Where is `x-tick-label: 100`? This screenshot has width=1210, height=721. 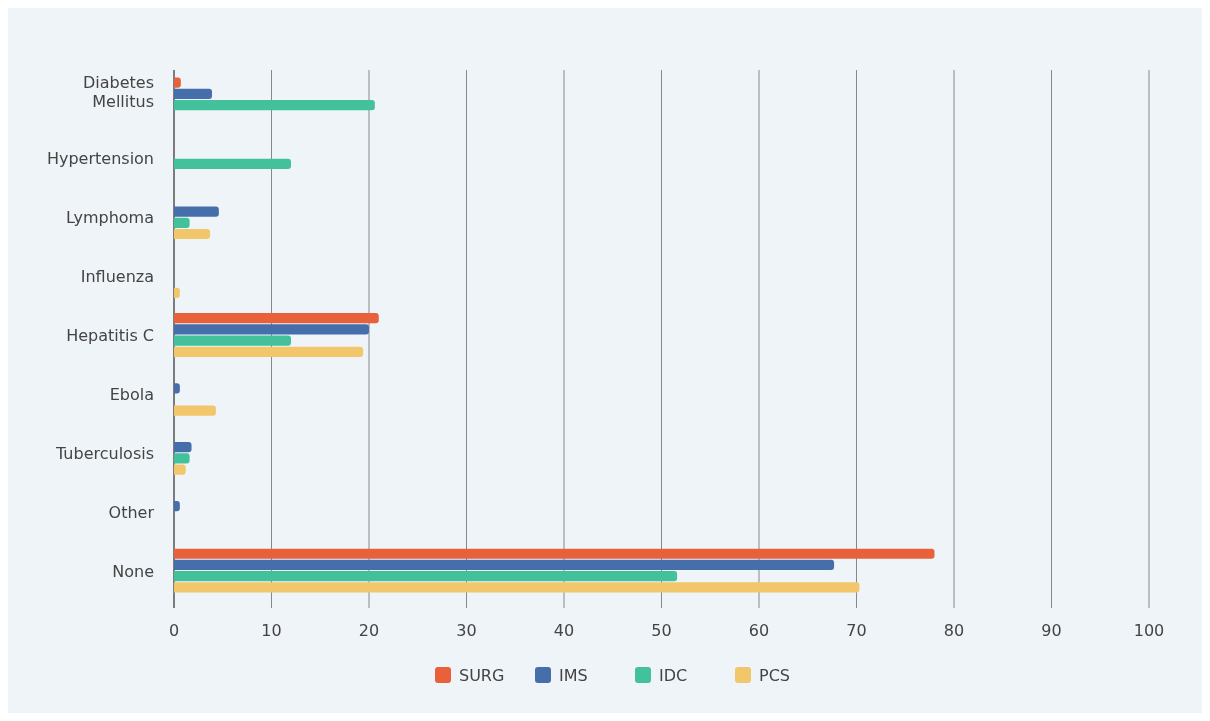
x-tick-label: 100 is located at coordinates (1149, 630).